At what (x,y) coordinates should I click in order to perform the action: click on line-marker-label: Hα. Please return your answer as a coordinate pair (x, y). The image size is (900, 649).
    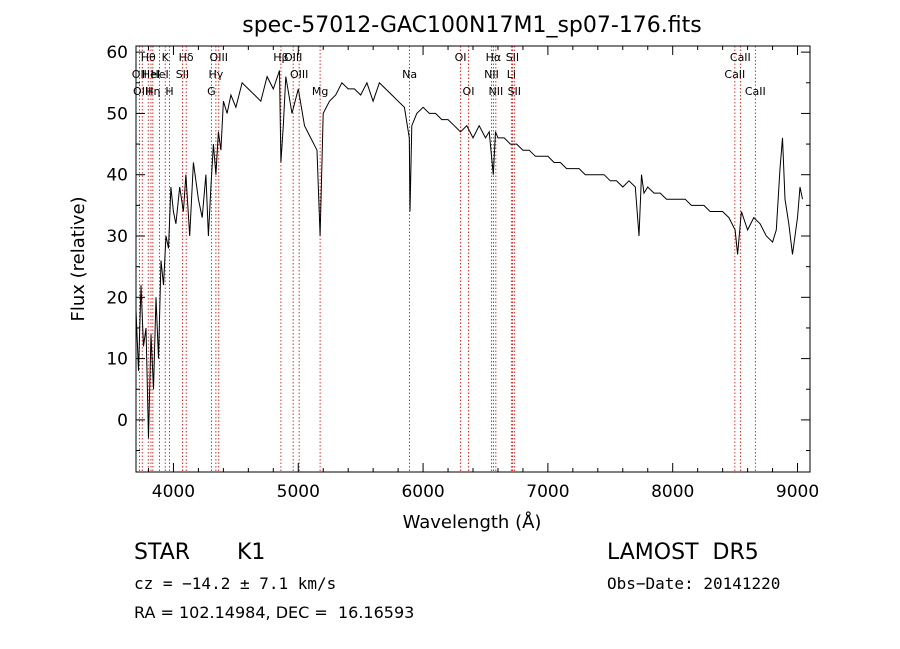
    Looking at the image, I should click on (494, 57).